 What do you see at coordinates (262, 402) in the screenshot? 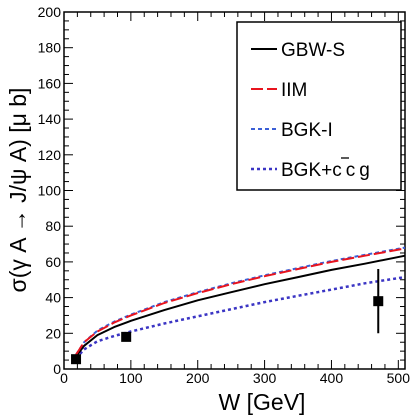
I see `x-axis-title: W [GeV]` at bounding box center [262, 402].